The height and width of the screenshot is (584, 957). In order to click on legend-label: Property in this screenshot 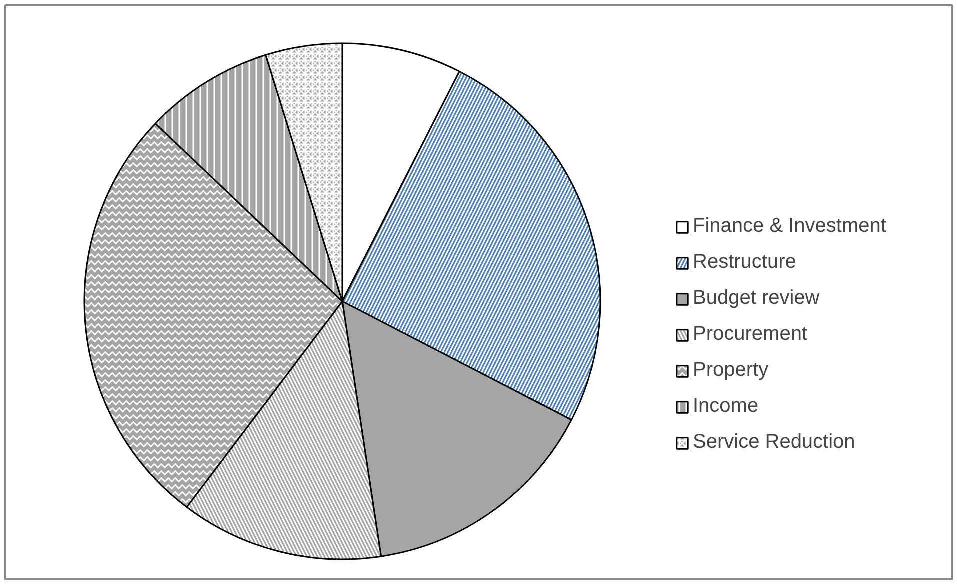, I will do `click(731, 370)`.